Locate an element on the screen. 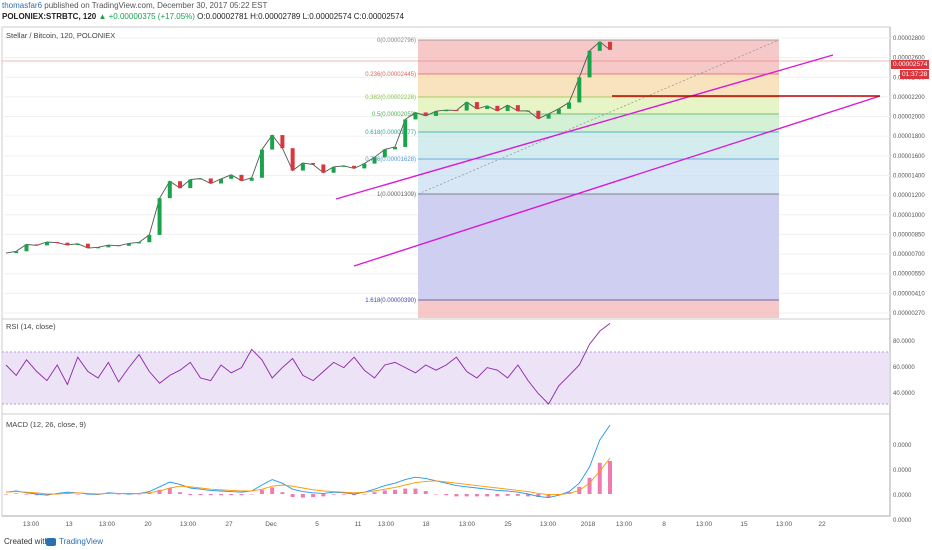  last-price-badge: 0.00002574 is located at coordinates (910, 64).